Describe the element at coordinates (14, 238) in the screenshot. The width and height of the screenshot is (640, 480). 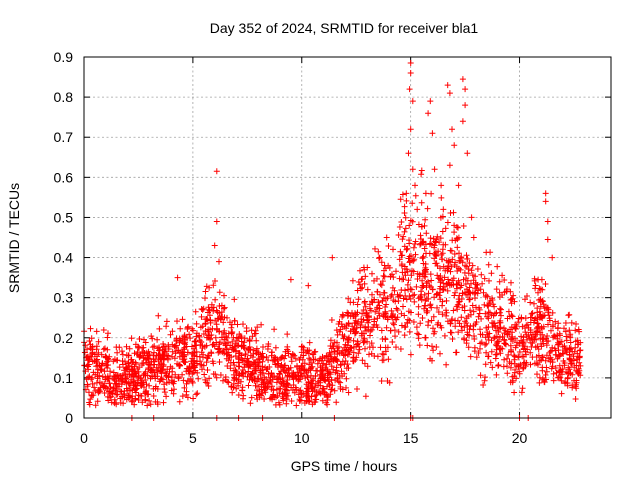
I see `y-axis-label: SRMTID / TECUs` at that location.